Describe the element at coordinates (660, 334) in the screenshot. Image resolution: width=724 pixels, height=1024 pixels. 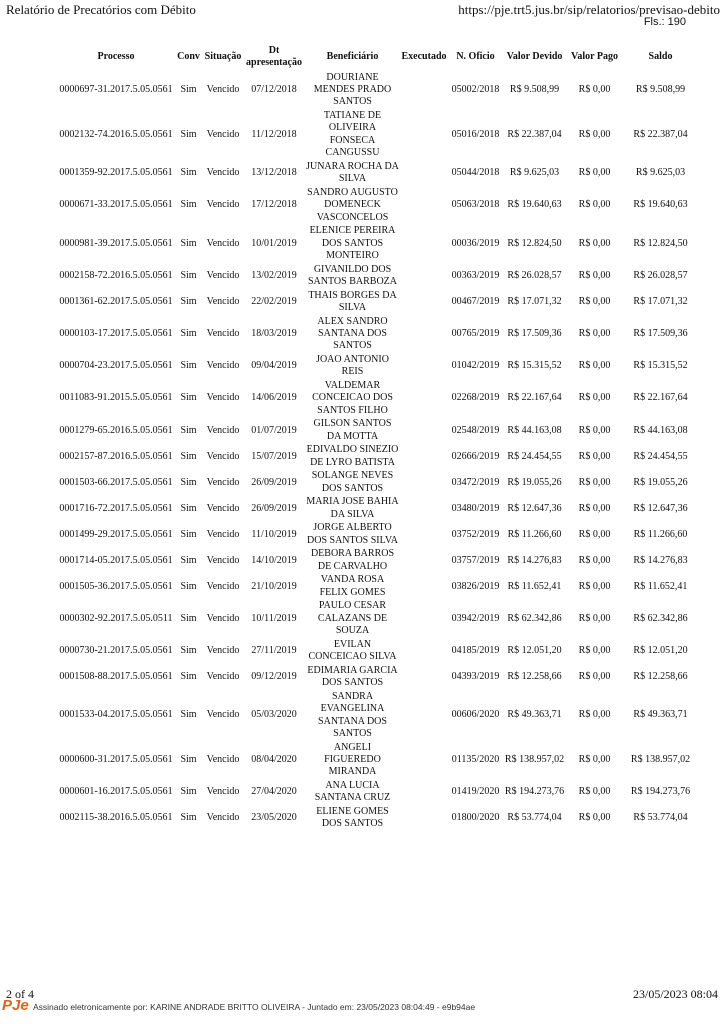
I see `saldo-cell: R$ 17.509,36` at that location.